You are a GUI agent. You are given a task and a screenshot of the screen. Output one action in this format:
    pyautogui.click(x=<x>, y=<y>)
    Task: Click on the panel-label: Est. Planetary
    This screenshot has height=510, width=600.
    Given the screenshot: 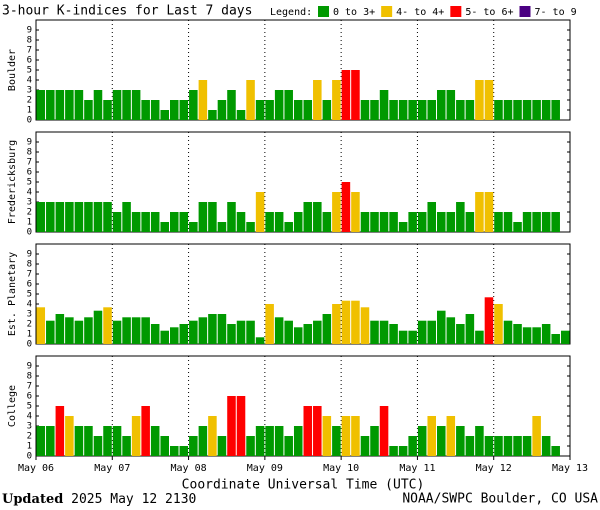 What is the action you would take?
    pyautogui.click(x=12, y=294)
    